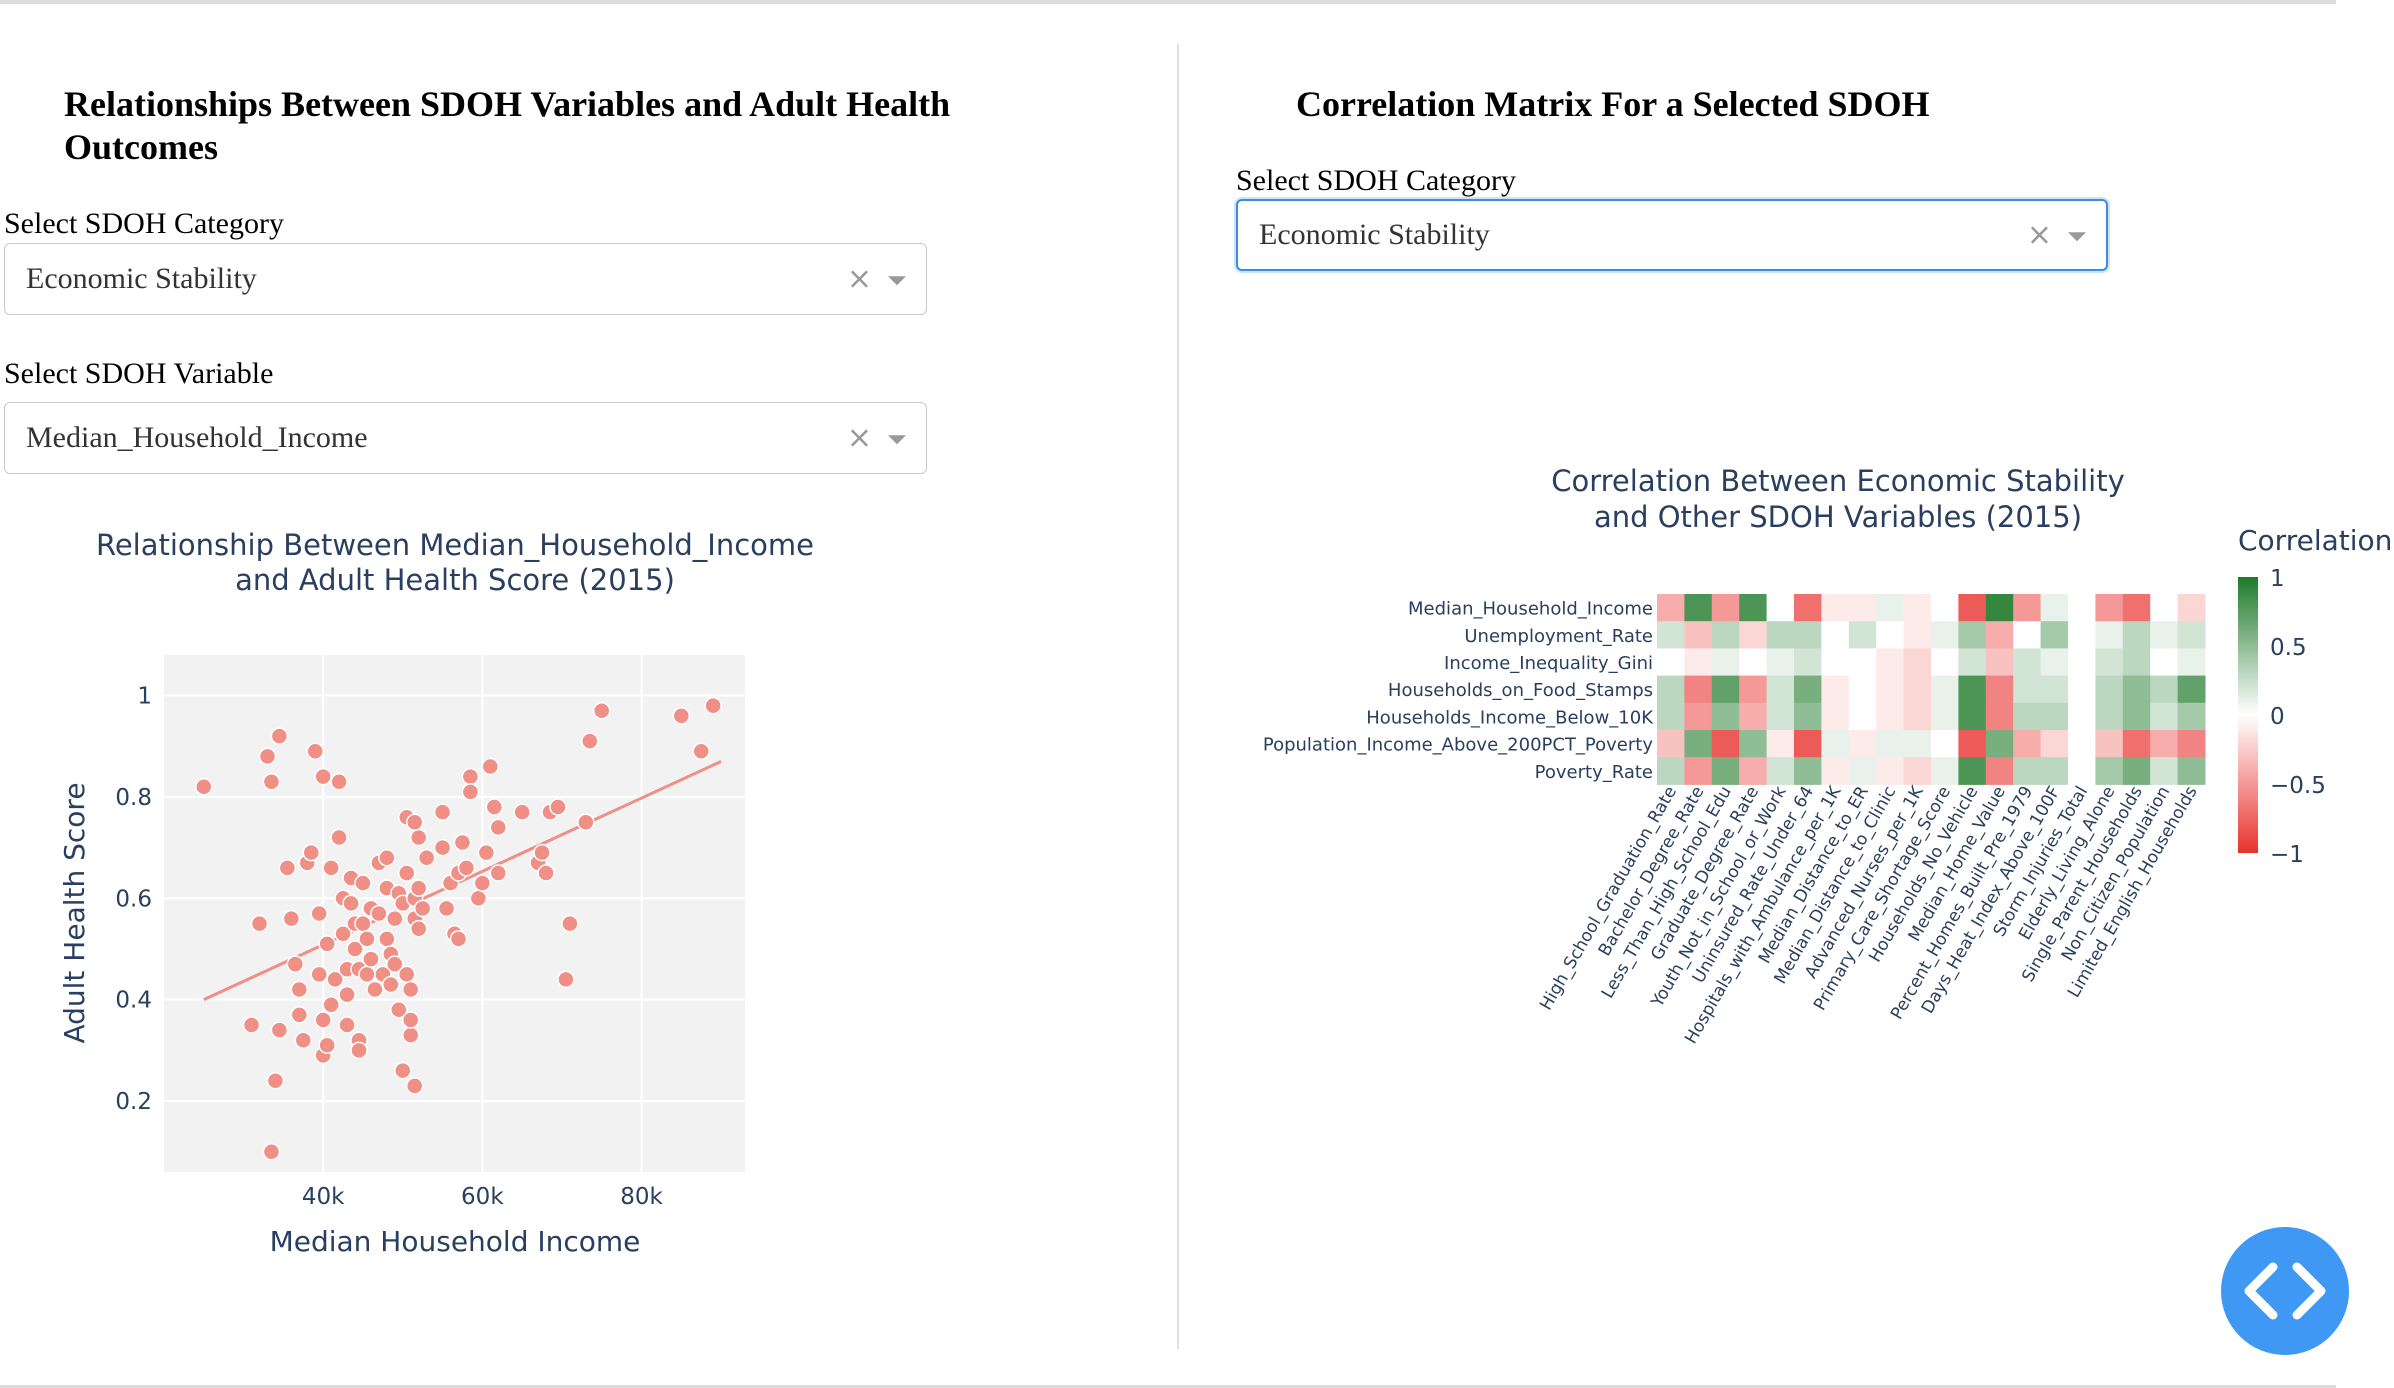 The width and height of the screenshot is (2394, 1388). I want to click on clear-icon: ×, so click(859, 279).